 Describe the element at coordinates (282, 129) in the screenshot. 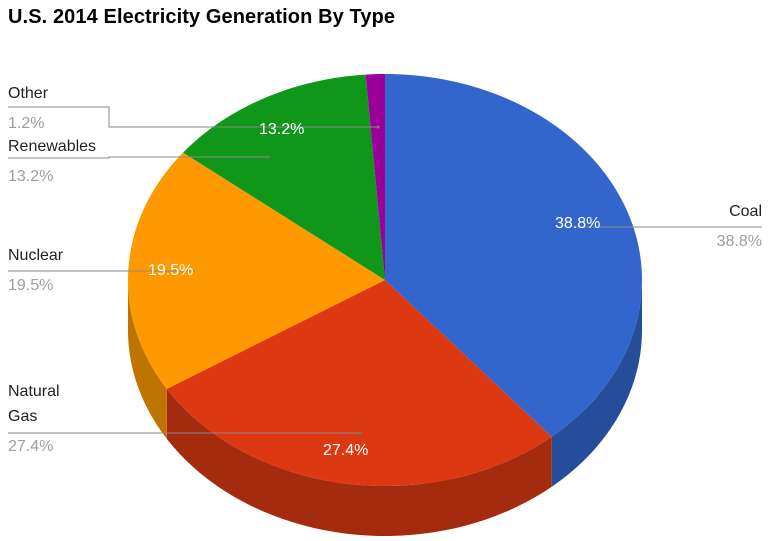

I see `inside-label-renewables: 13.2%` at that location.